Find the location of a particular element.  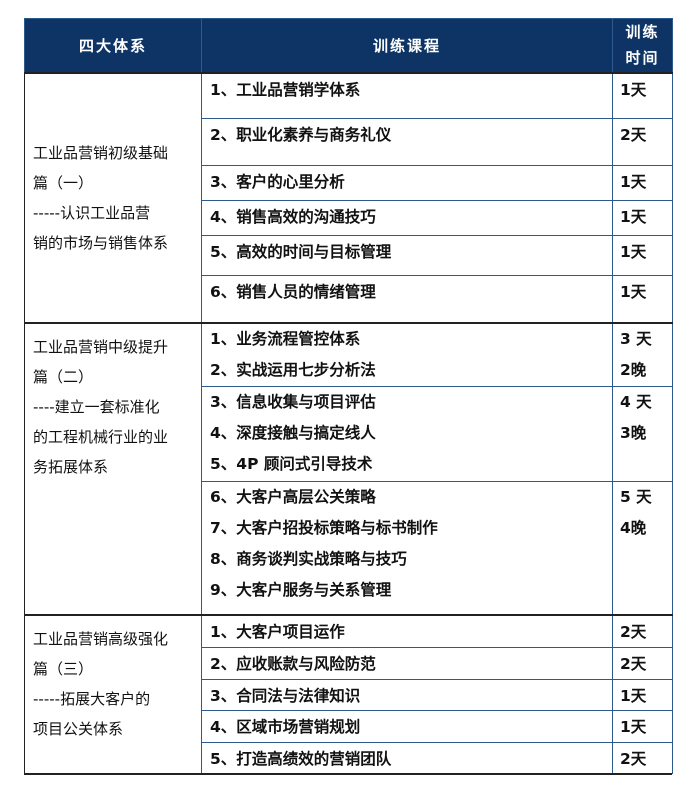

course-item: 5、高效的时间与目标管理 is located at coordinates (301, 252).